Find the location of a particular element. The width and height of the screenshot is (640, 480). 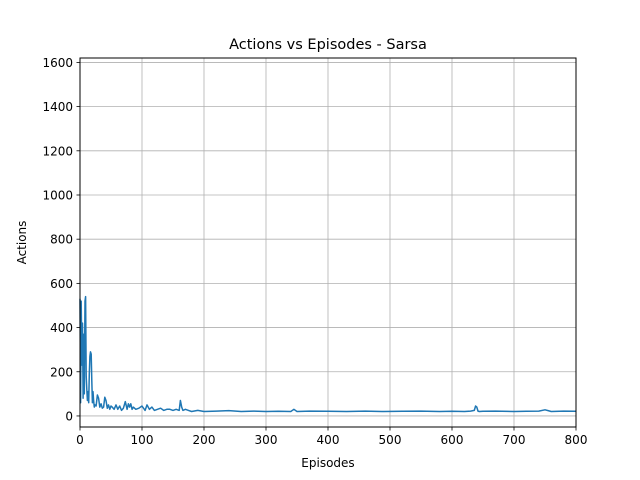

y-tick-label: 400 is located at coordinates (61, 328).